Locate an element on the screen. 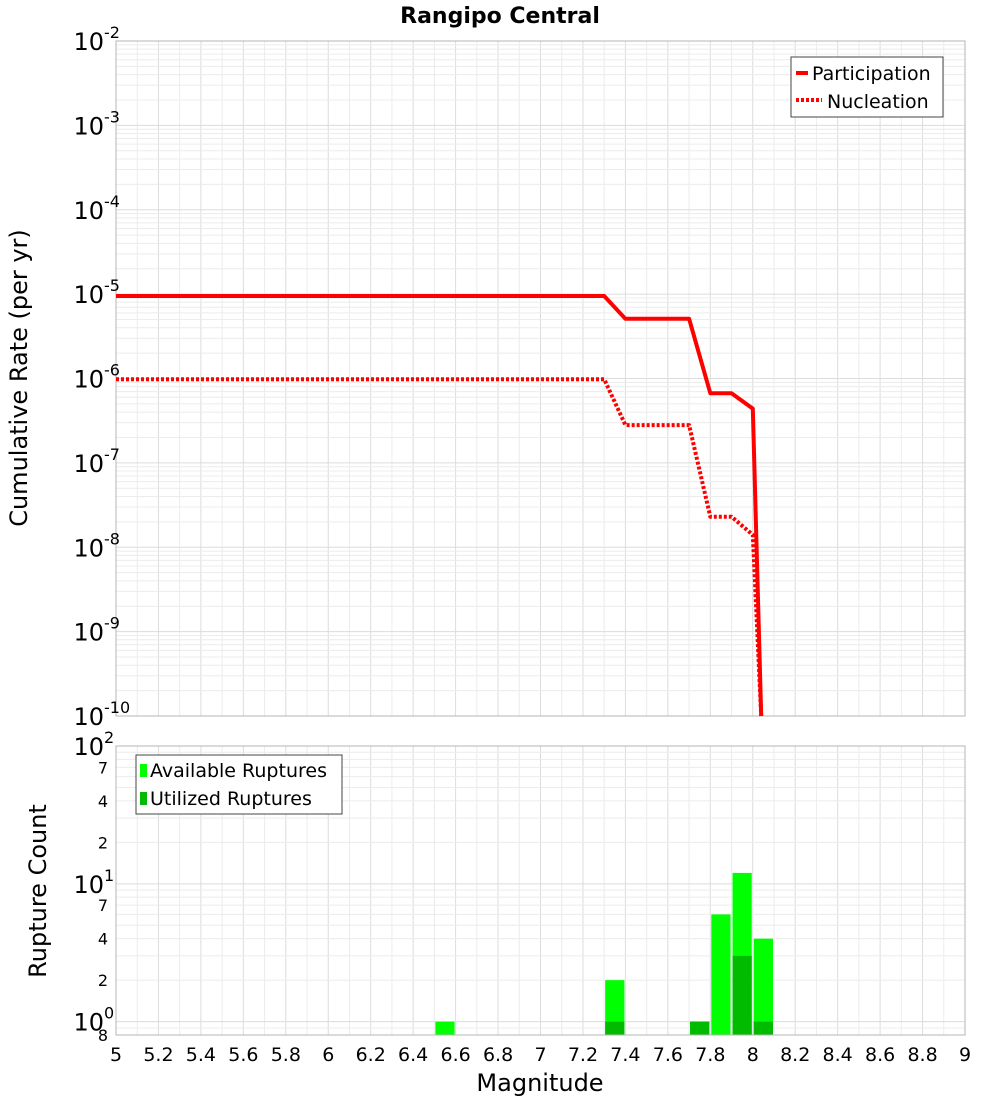  count-legend-box is located at coordinates (239, 784).